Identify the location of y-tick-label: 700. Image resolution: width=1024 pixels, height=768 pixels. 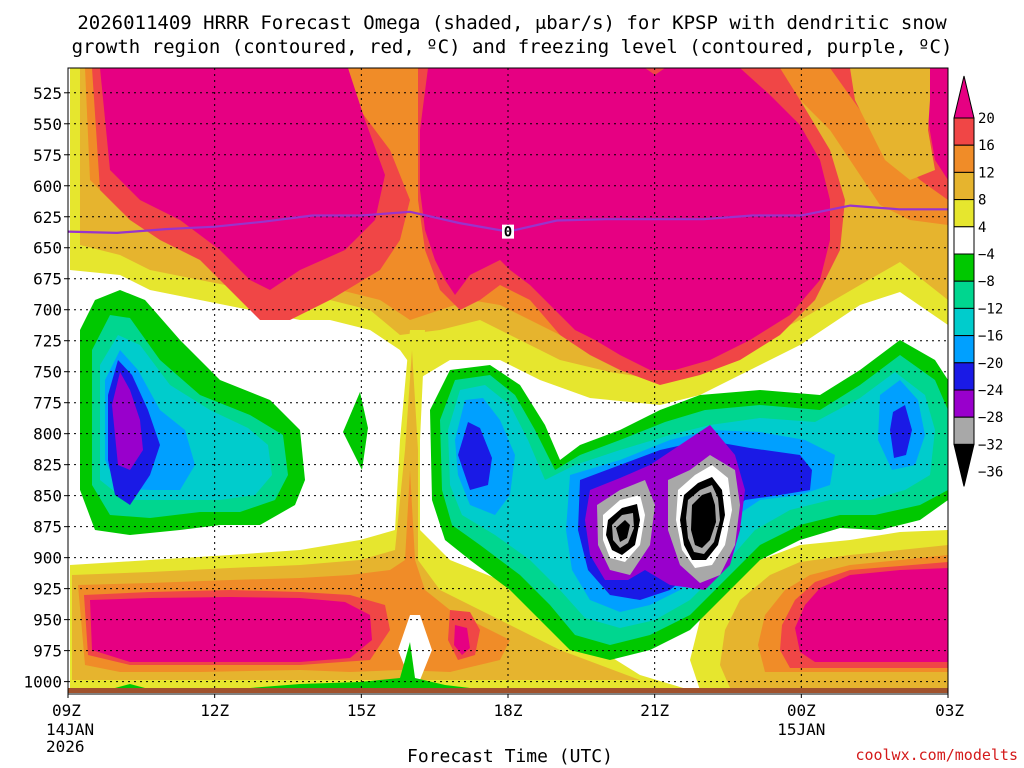
(47, 310).